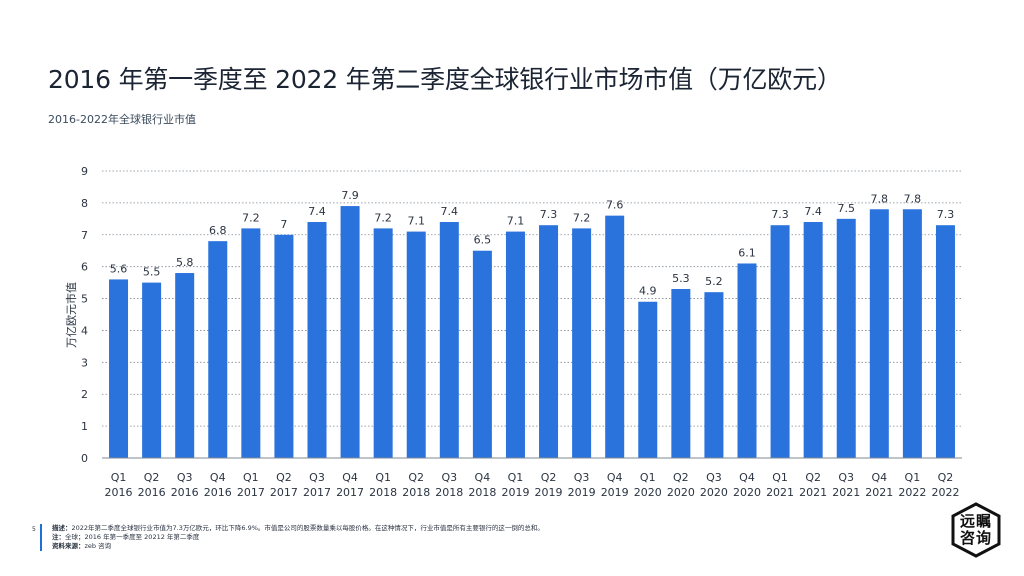 The width and height of the screenshot is (1024, 576). Describe the element at coordinates (84, 203) in the screenshot. I see `y-tick-label: 8` at that location.